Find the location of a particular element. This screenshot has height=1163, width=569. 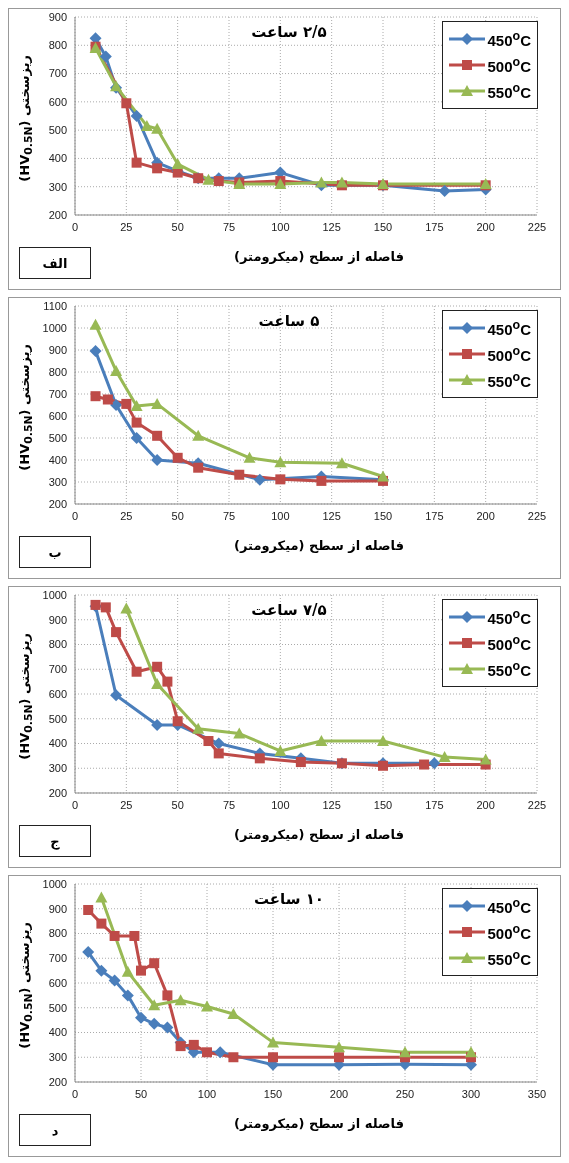

y-tick-label: 700 is located at coordinates (57, 958).